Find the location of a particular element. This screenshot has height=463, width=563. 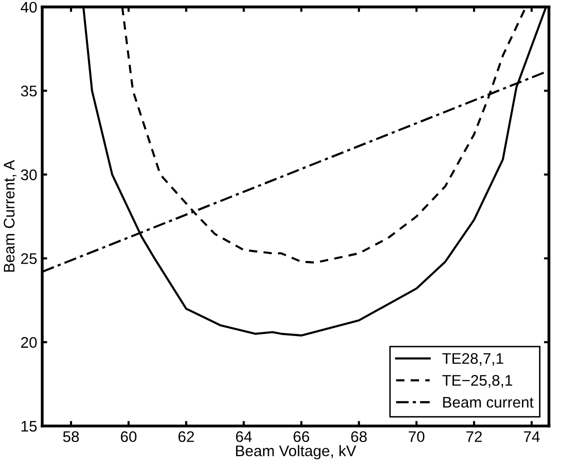

x-tick-label: 62 is located at coordinates (186, 436).